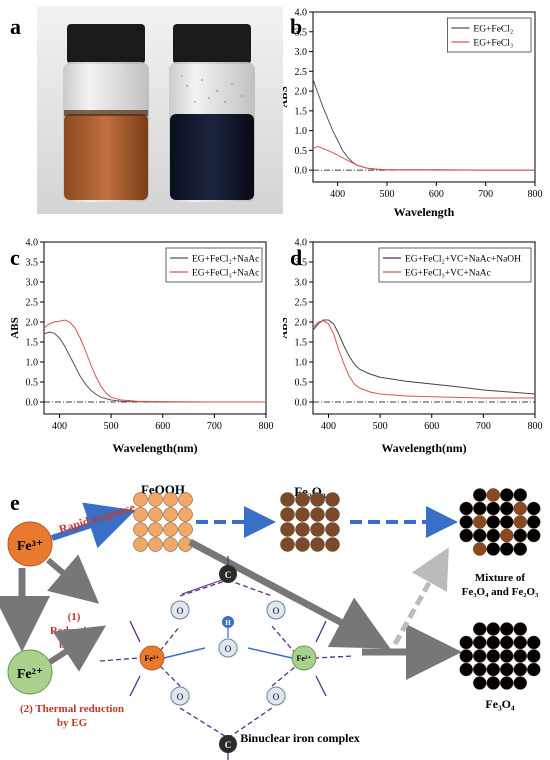 This screenshot has width=550, height=760. I want to click on y-tick-label: 4.0, so click(301, 243).